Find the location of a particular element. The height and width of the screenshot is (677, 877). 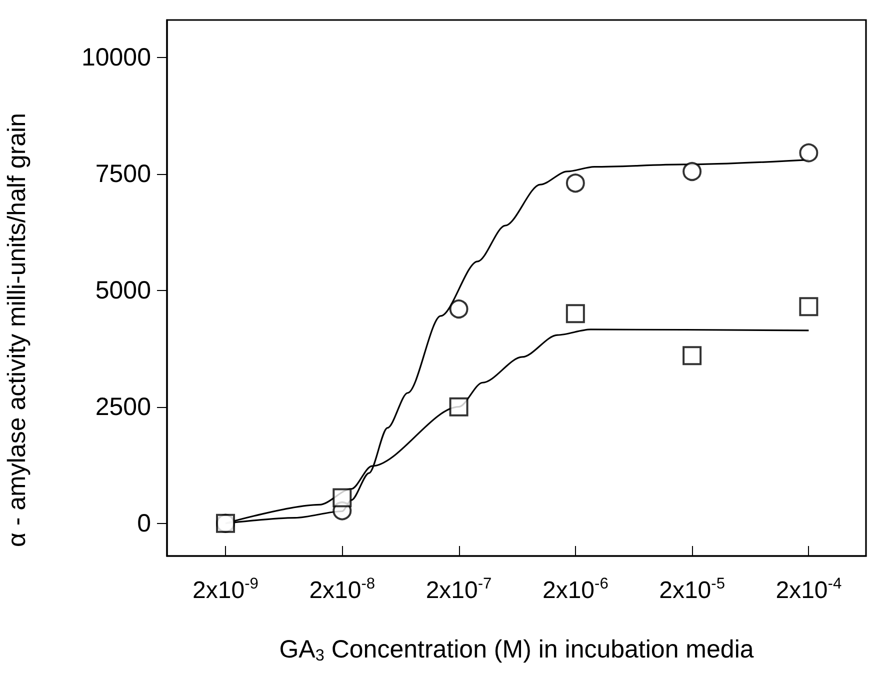

y-tick-label: 5000 is located at coordinates (123, 290).